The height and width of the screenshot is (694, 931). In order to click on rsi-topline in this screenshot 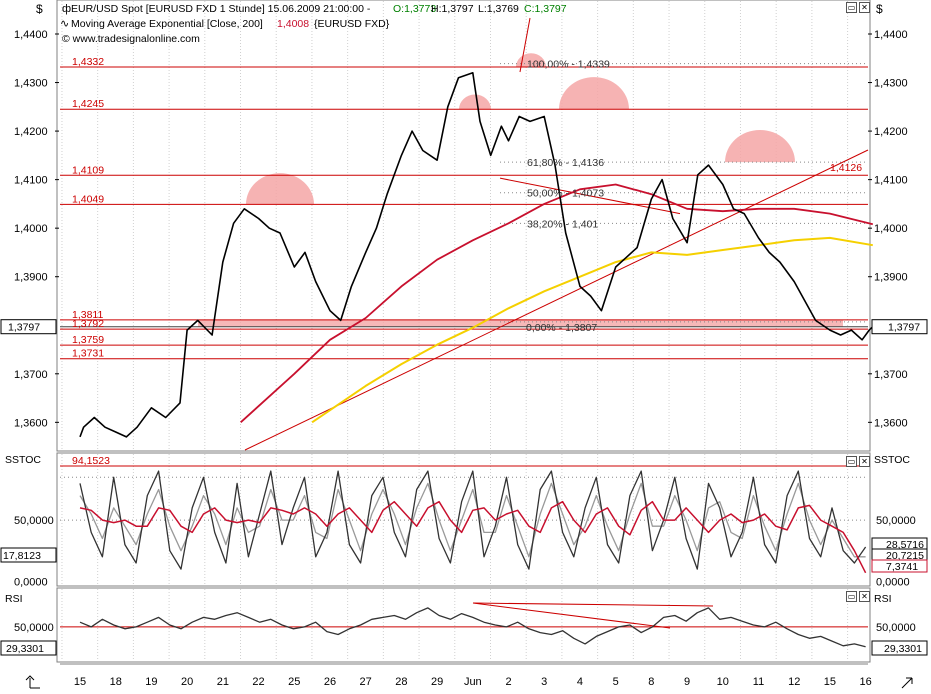, I will do `click(593, 604)`.